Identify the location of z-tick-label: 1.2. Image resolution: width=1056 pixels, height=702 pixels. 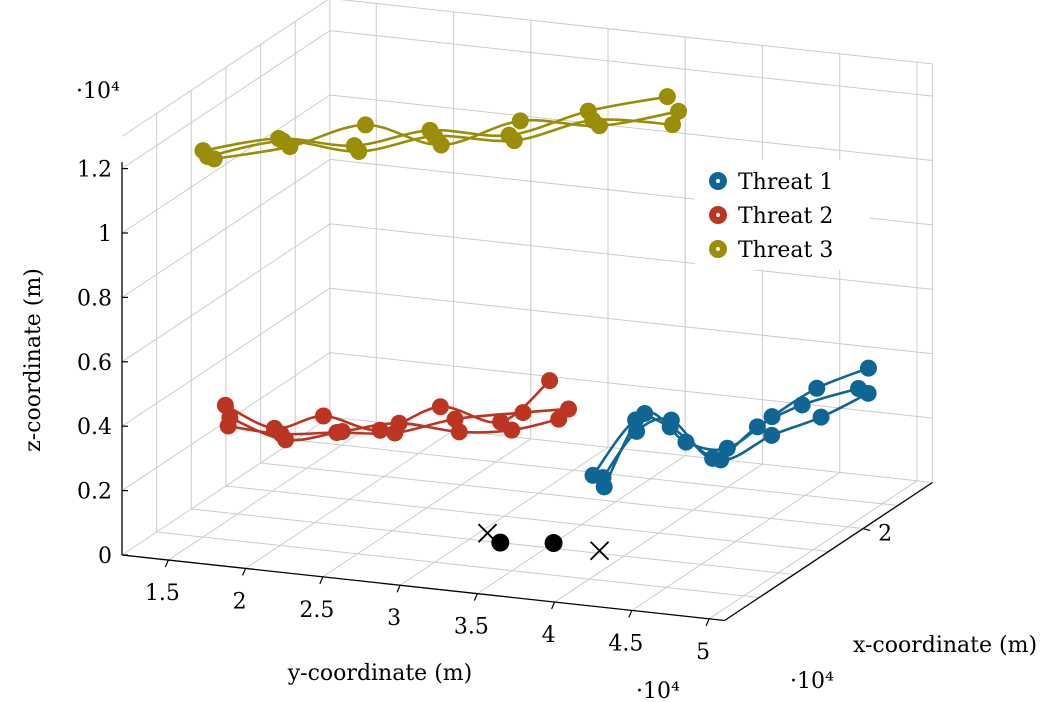
(94, 170).